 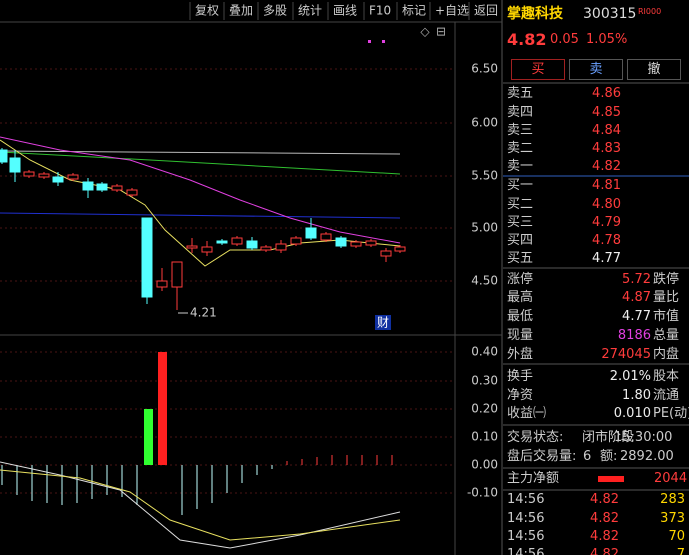 What do you see at coordinates (666, 376) in the screenshot?
I see `stat-label: 股本` at bounding box center [666, 376].